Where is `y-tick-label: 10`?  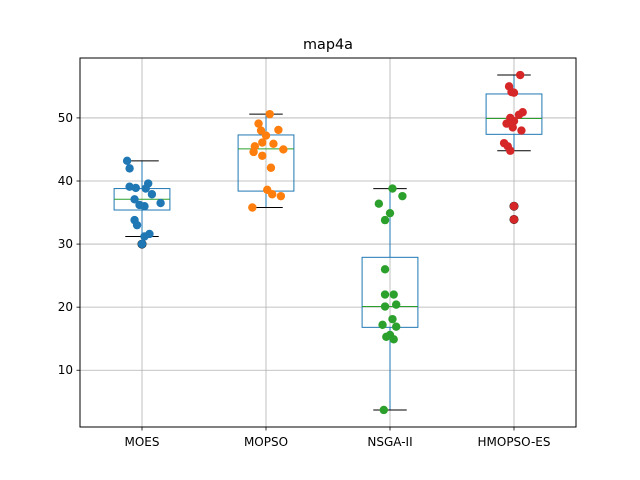
y-tick-label: 10 is located at coordinates (65, 370).